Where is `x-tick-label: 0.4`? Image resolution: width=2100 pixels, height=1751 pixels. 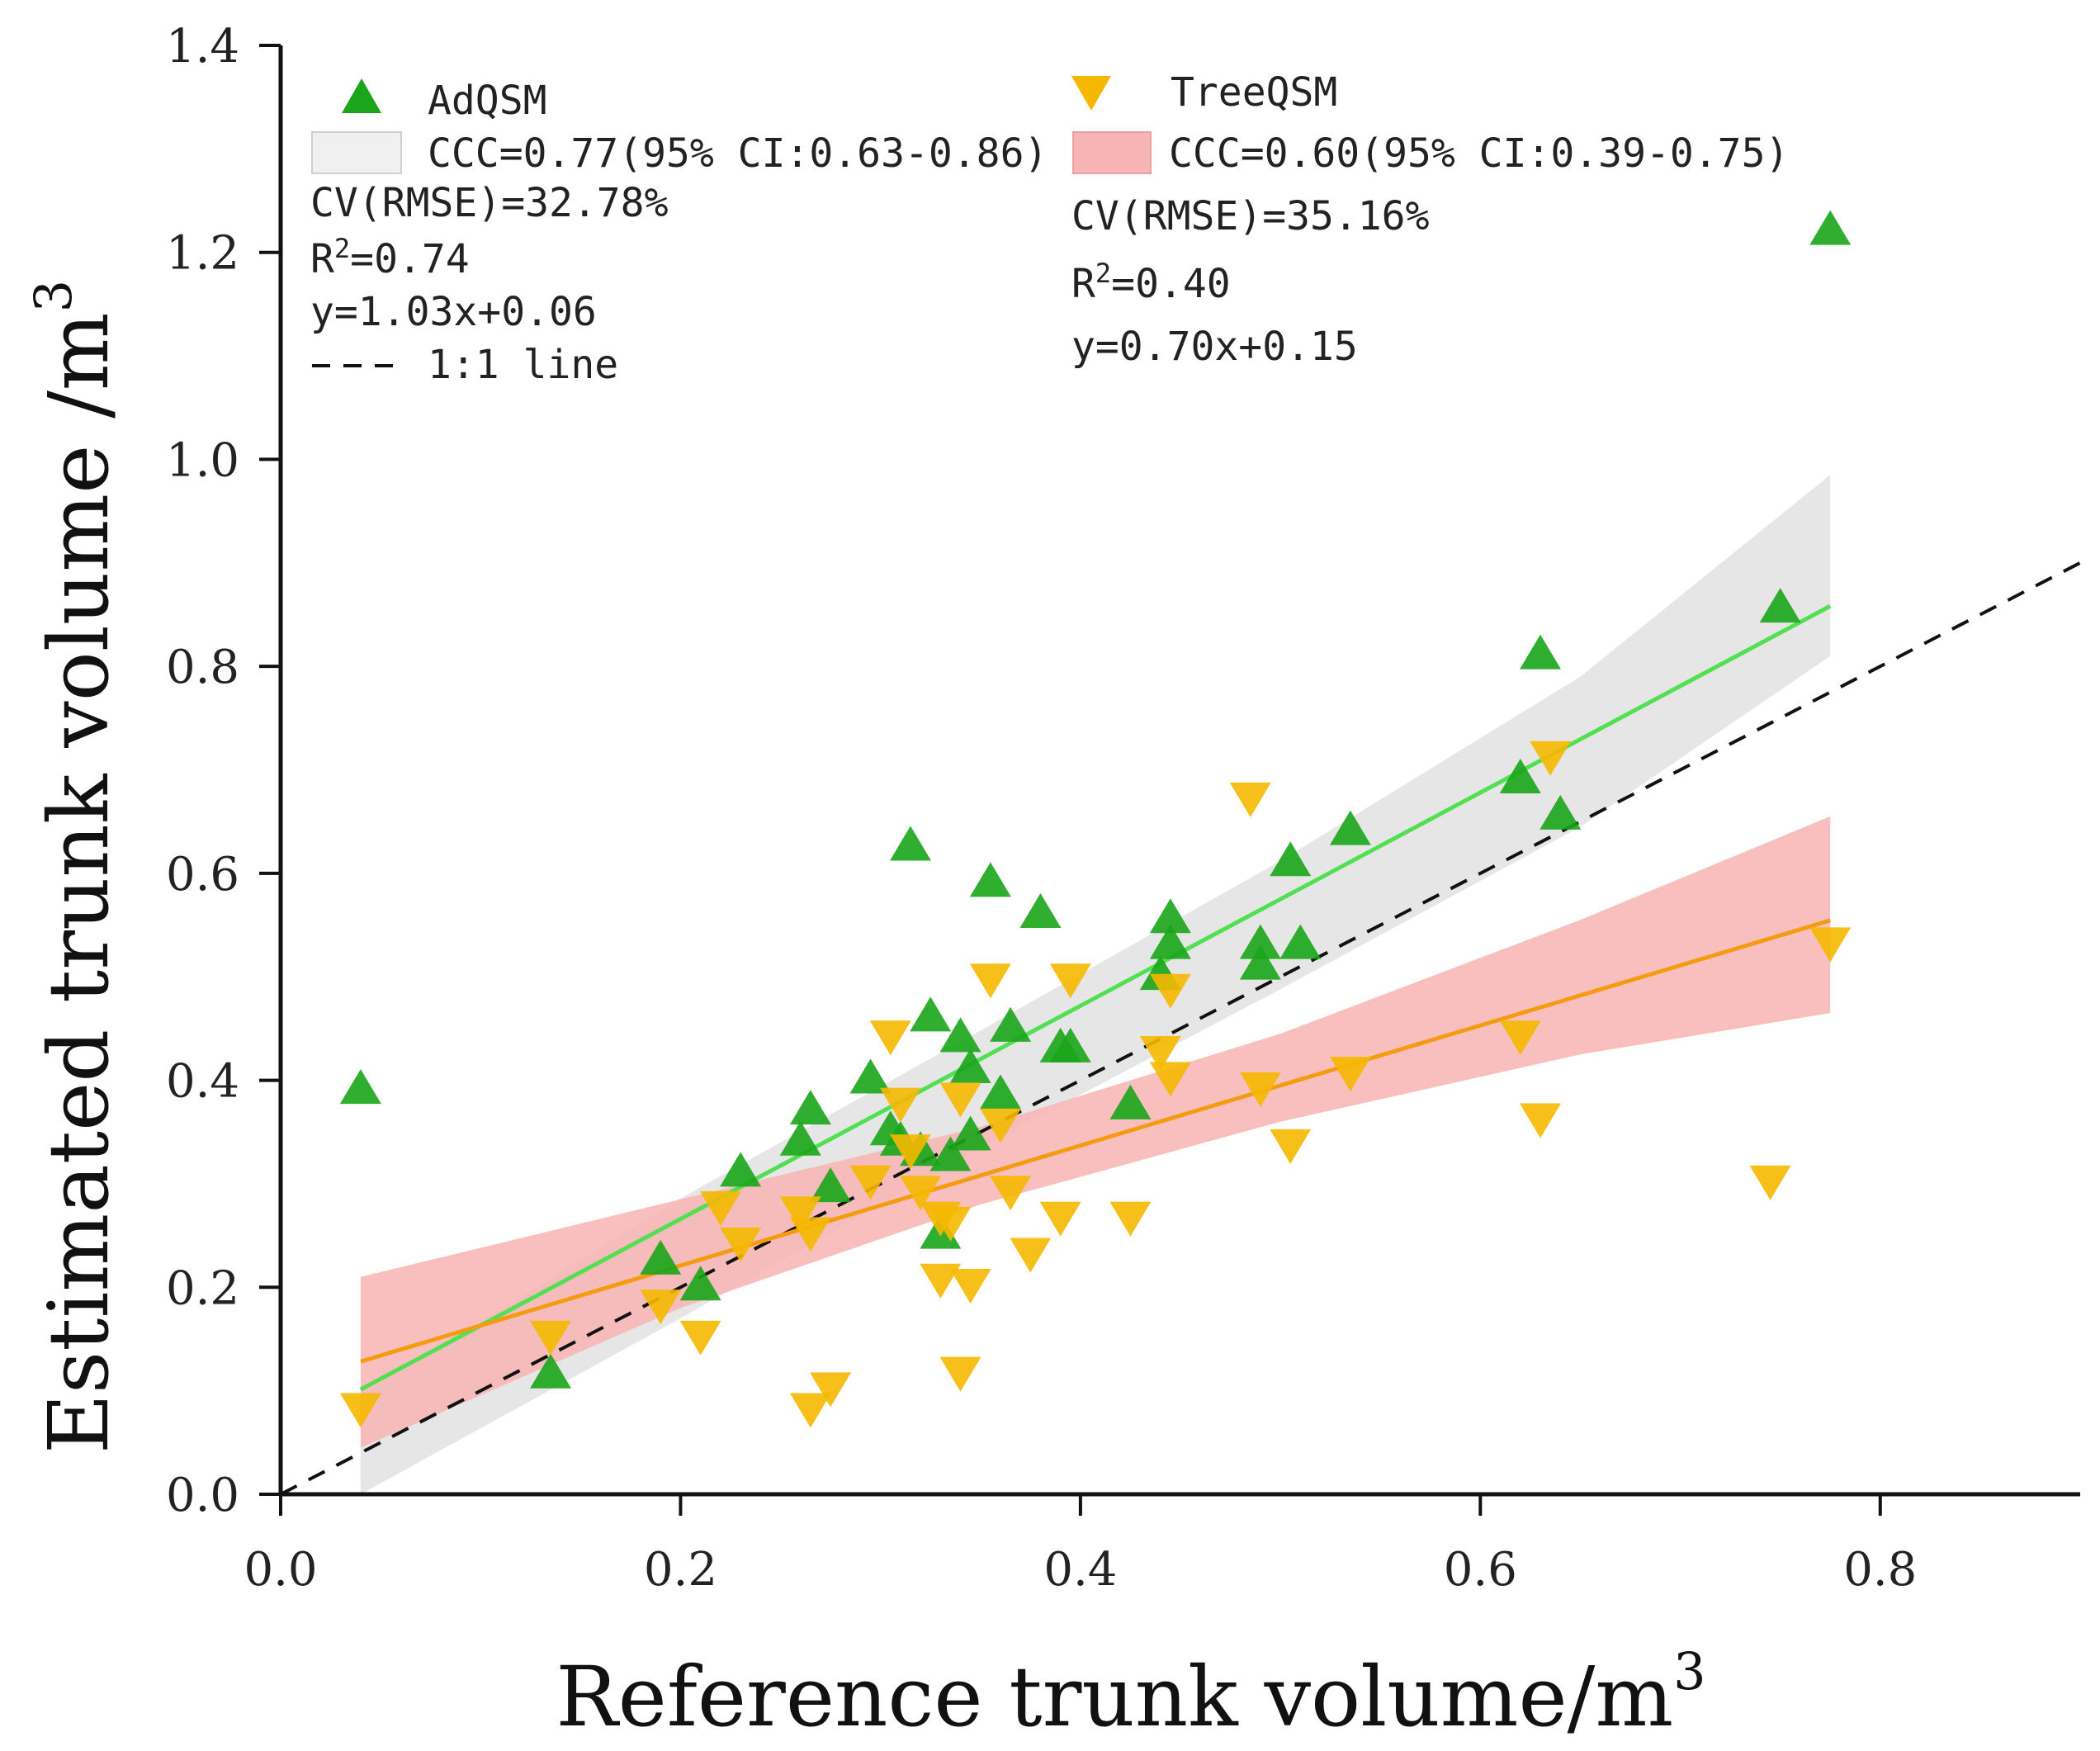 x-tick-label: 0.4 is located at coordinates (1080, 1570).